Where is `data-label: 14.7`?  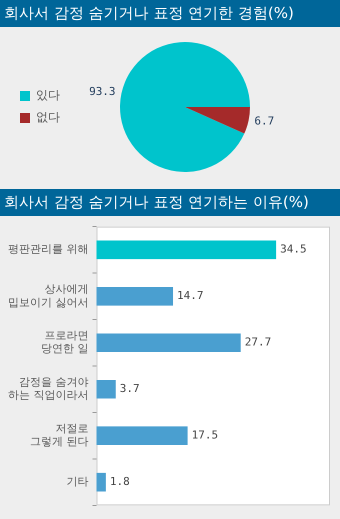
data-label: 14.7 is located at coordinates (190, 295).